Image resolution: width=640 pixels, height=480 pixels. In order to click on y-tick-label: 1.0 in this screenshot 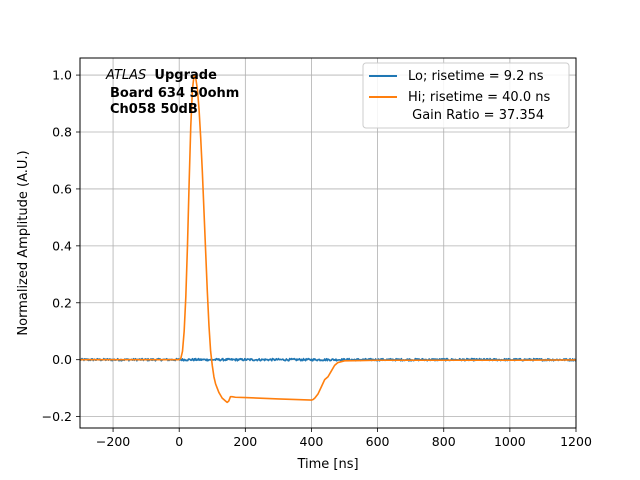, I will do `click(62, 75)`.